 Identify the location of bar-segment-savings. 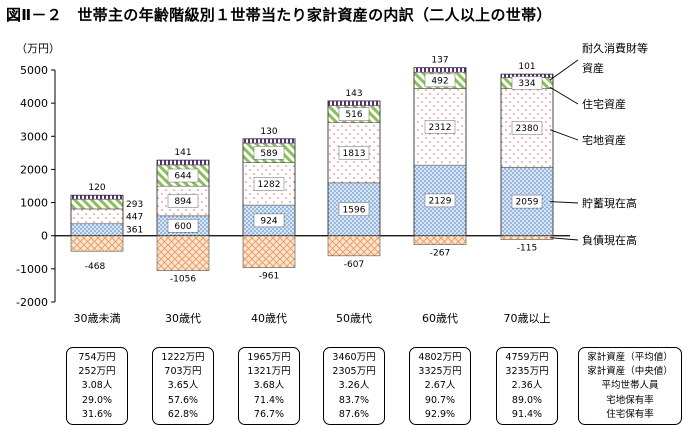
(97, 230).